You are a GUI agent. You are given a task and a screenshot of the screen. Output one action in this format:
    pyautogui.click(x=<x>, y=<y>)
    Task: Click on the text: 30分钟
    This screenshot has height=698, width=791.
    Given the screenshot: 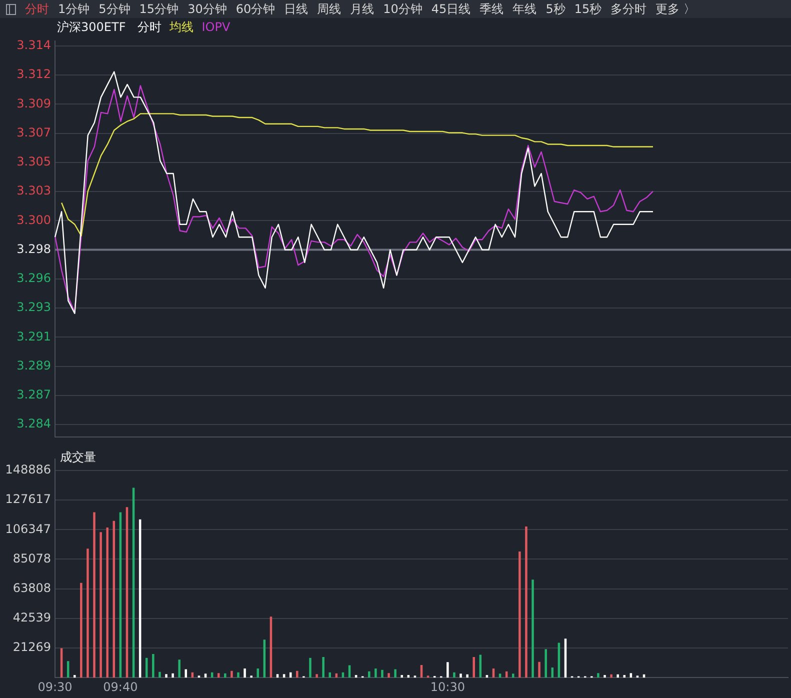 What is the action you would take?
    pyautogui.click(x=207, y=9)
    